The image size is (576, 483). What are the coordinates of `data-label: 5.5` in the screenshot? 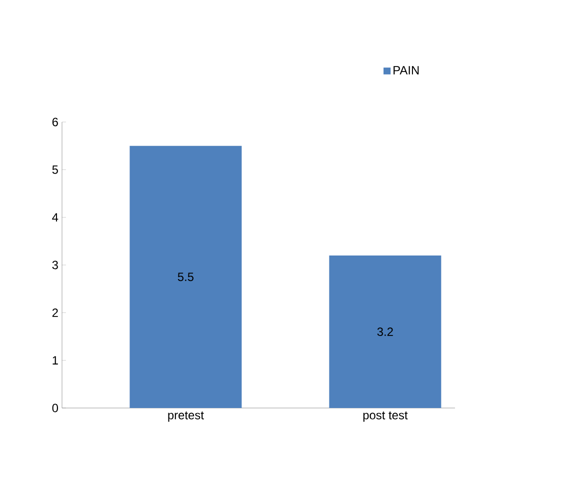 It's located at (186, 277).